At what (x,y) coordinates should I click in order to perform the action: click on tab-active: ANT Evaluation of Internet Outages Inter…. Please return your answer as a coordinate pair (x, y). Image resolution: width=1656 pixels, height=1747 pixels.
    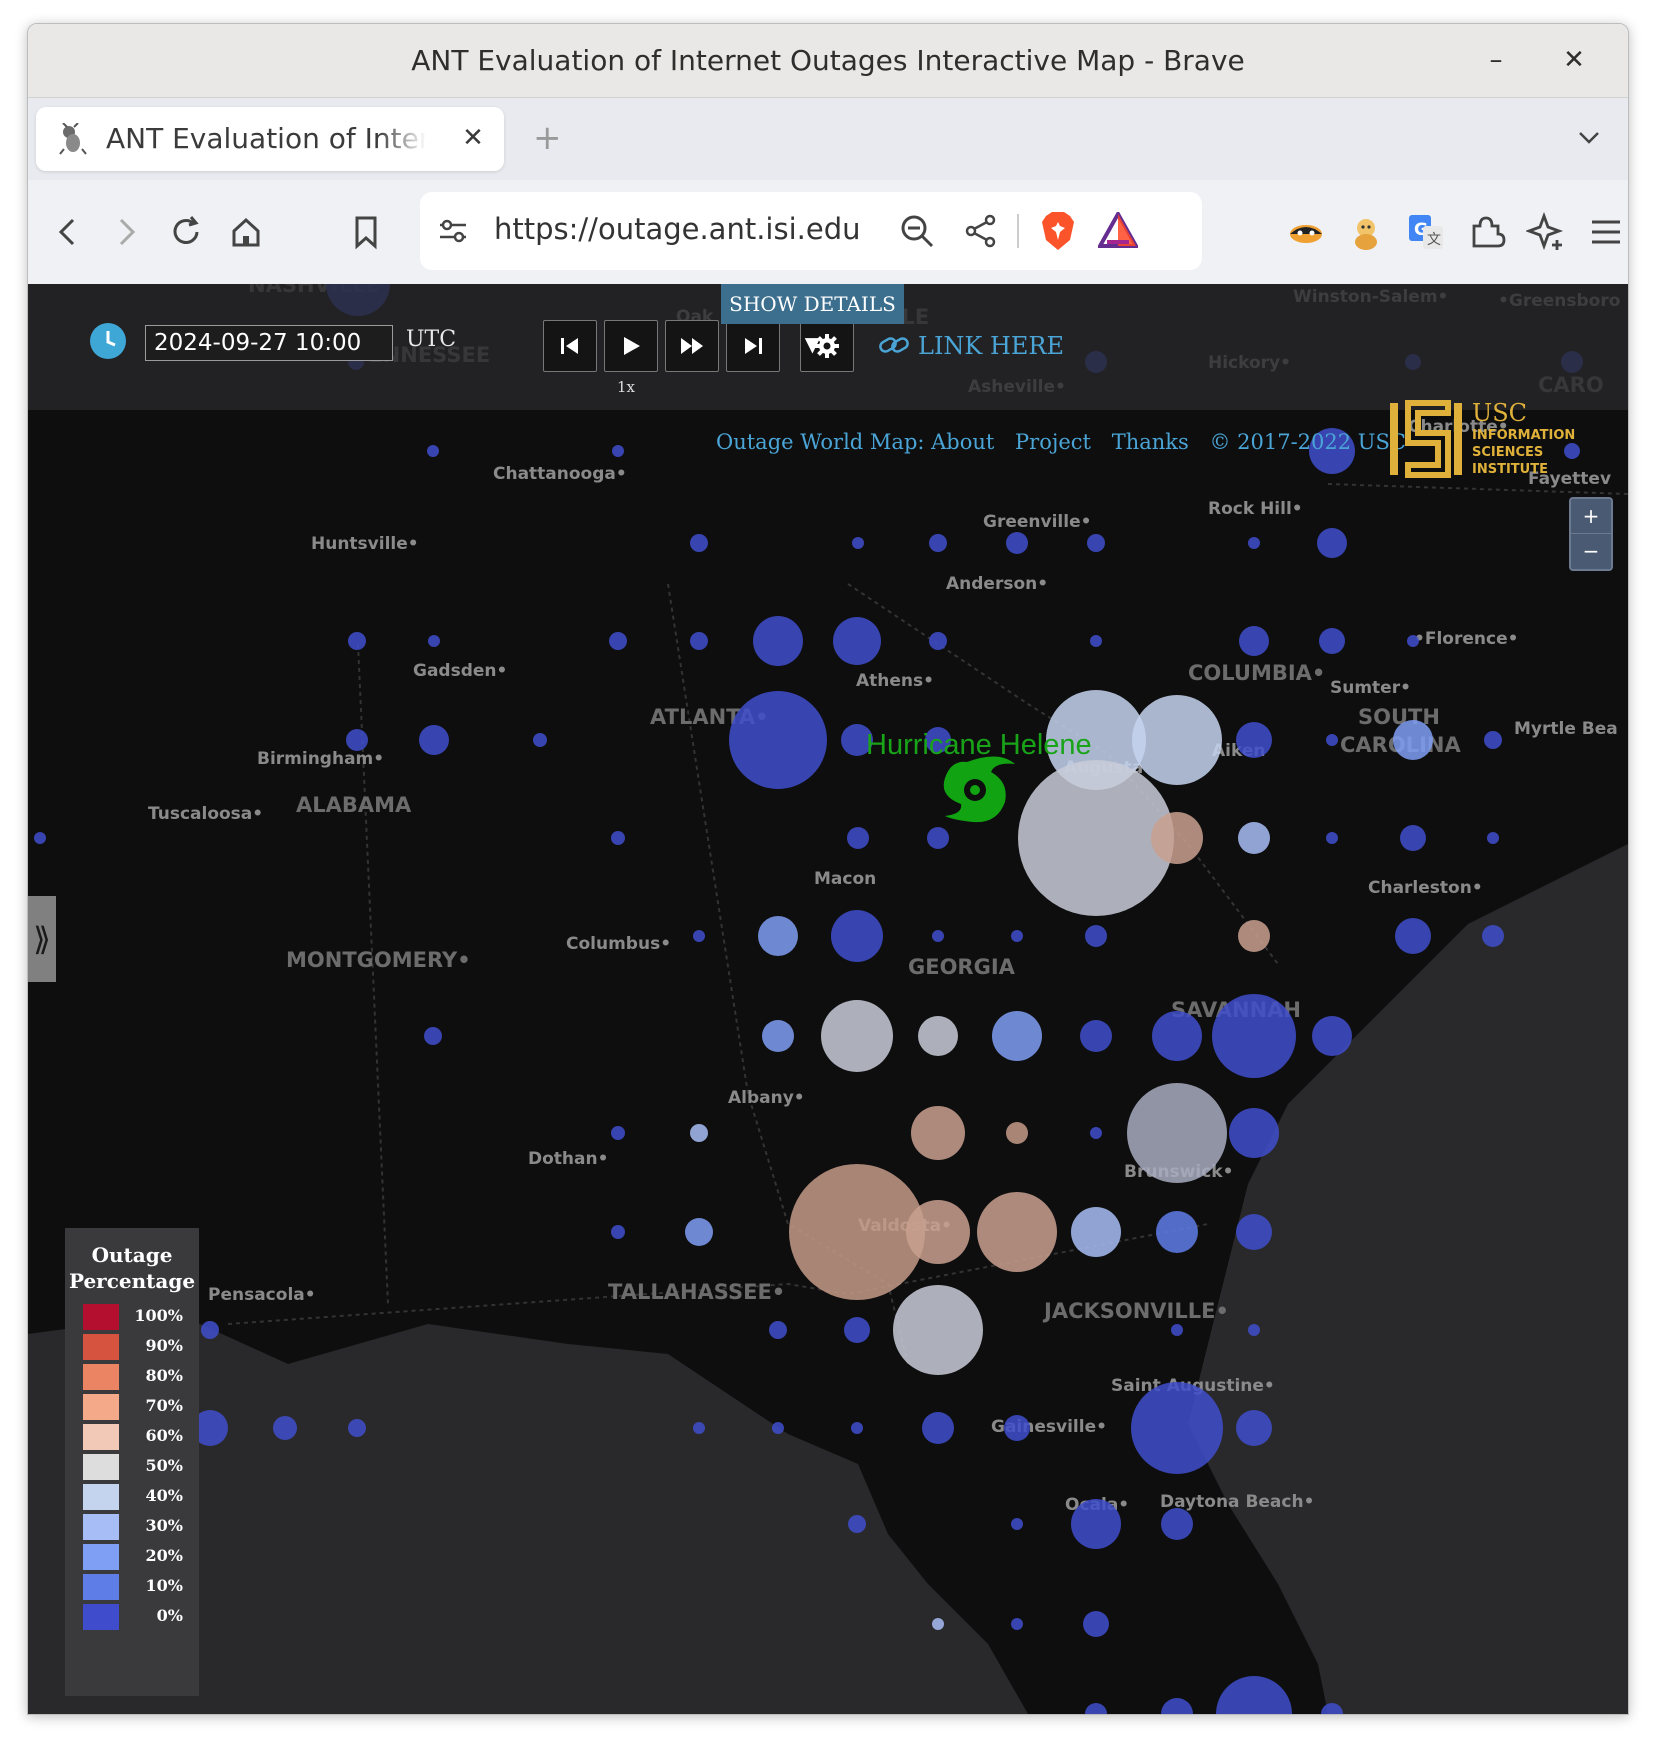
    Looking at the image, I should click on (270, 139).